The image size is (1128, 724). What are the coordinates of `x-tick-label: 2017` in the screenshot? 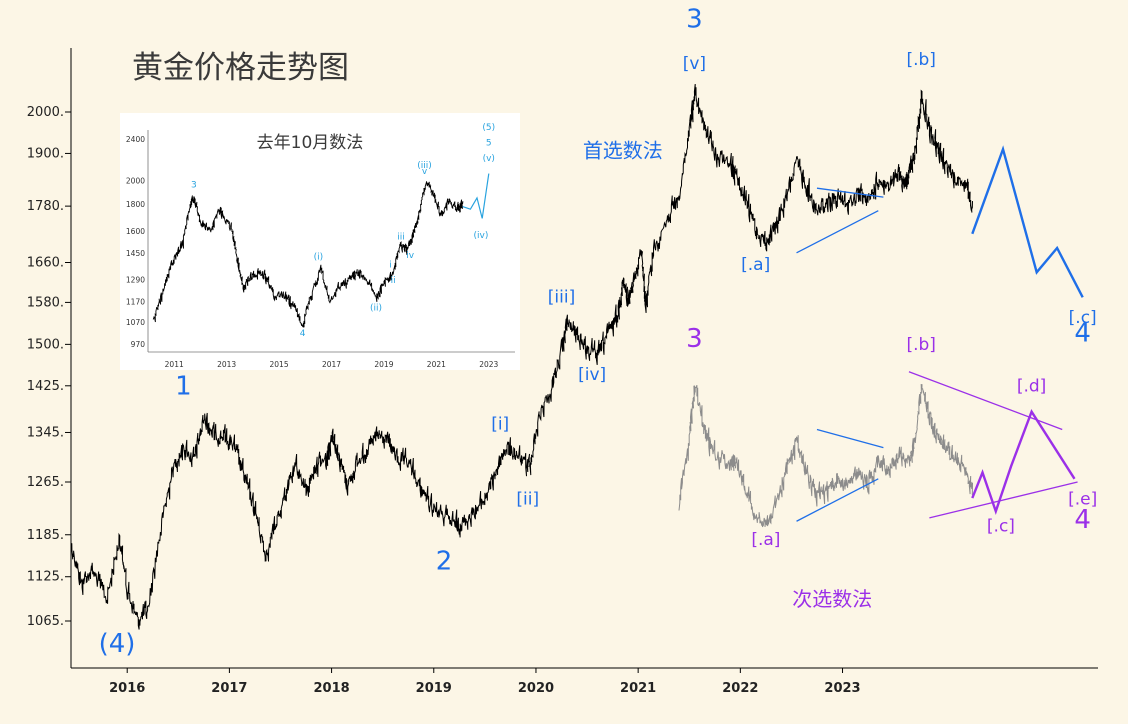 It's located at (229, 688).